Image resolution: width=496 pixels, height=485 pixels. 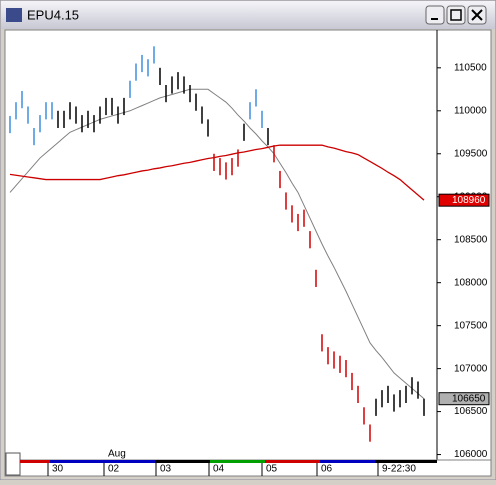 I want to click on x-tick-label: 05, so click(x=272, y=469).